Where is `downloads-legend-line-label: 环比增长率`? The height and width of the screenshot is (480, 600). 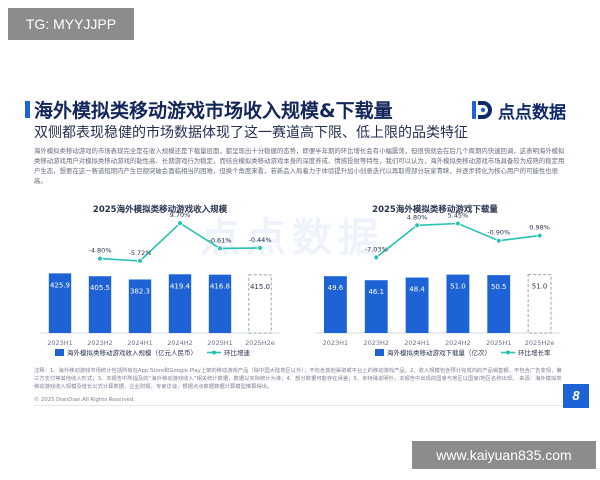 downloads-legend-line-label: 环比增长率 is located at coordinates (534, 352).